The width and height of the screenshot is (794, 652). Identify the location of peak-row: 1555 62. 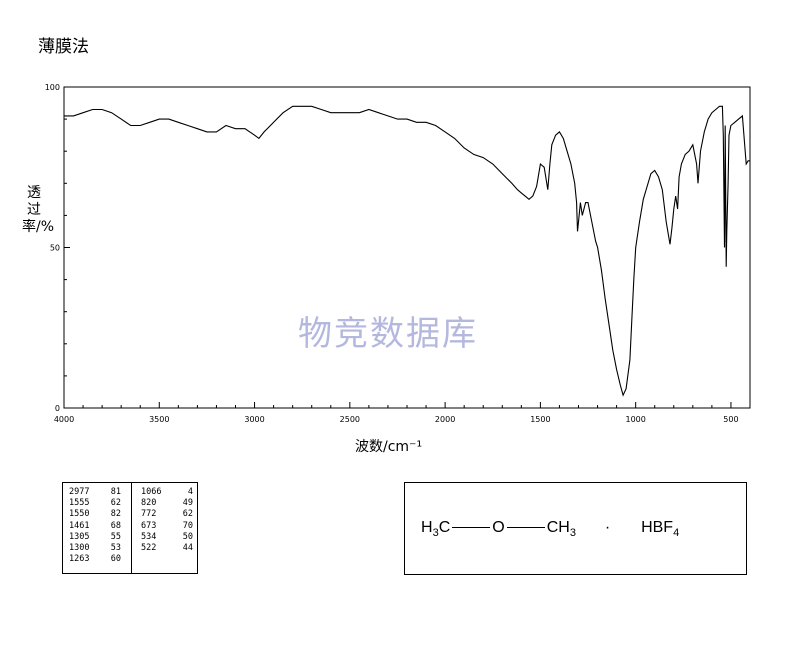
(95, 503).